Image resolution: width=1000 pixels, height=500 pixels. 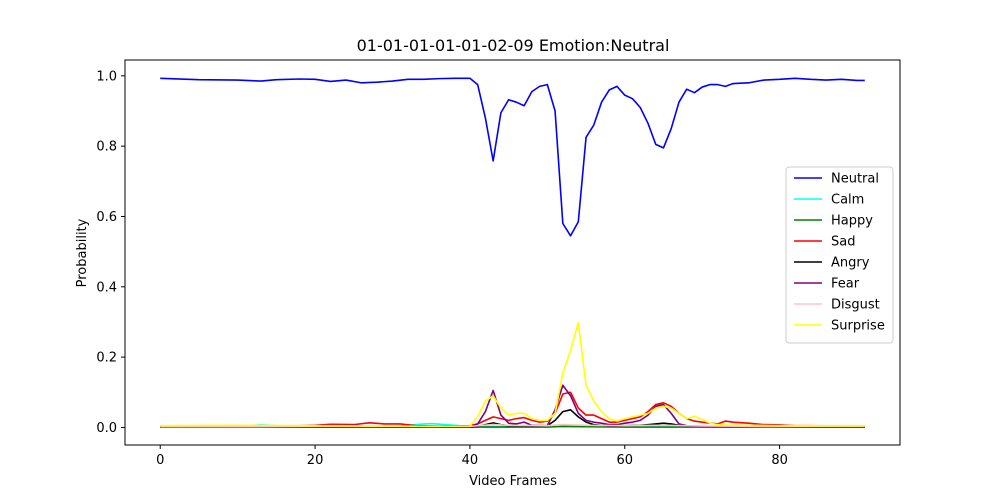 I want to click on legend-label-surprise: Surprise, so click(x=858, y=326).